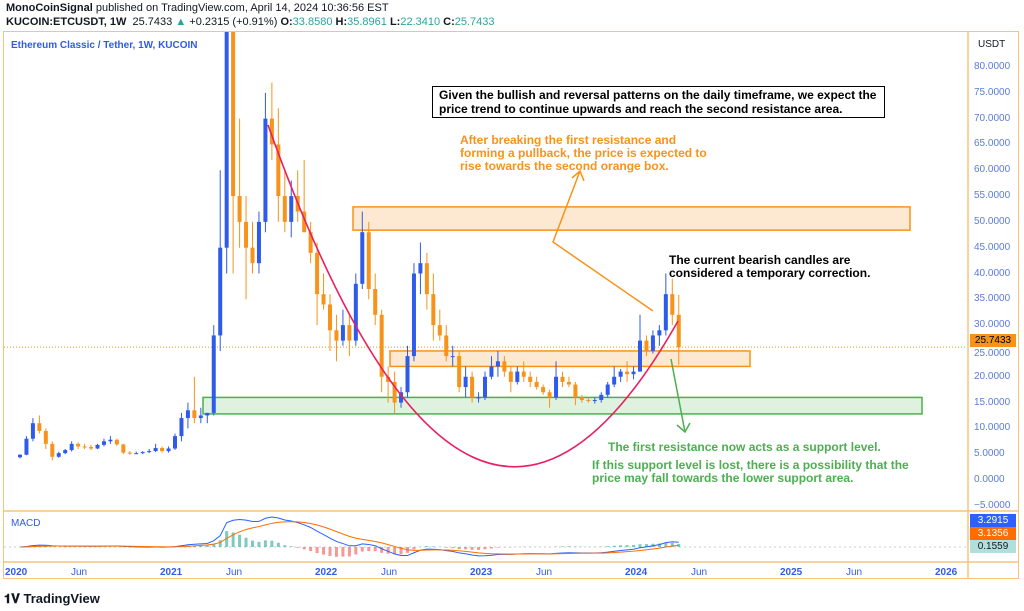 This screenshot has width=1024, height=611. Describe the element at coordinates (992, 299) in the screenshot. I see `price-tick: 35.0000` at that location.